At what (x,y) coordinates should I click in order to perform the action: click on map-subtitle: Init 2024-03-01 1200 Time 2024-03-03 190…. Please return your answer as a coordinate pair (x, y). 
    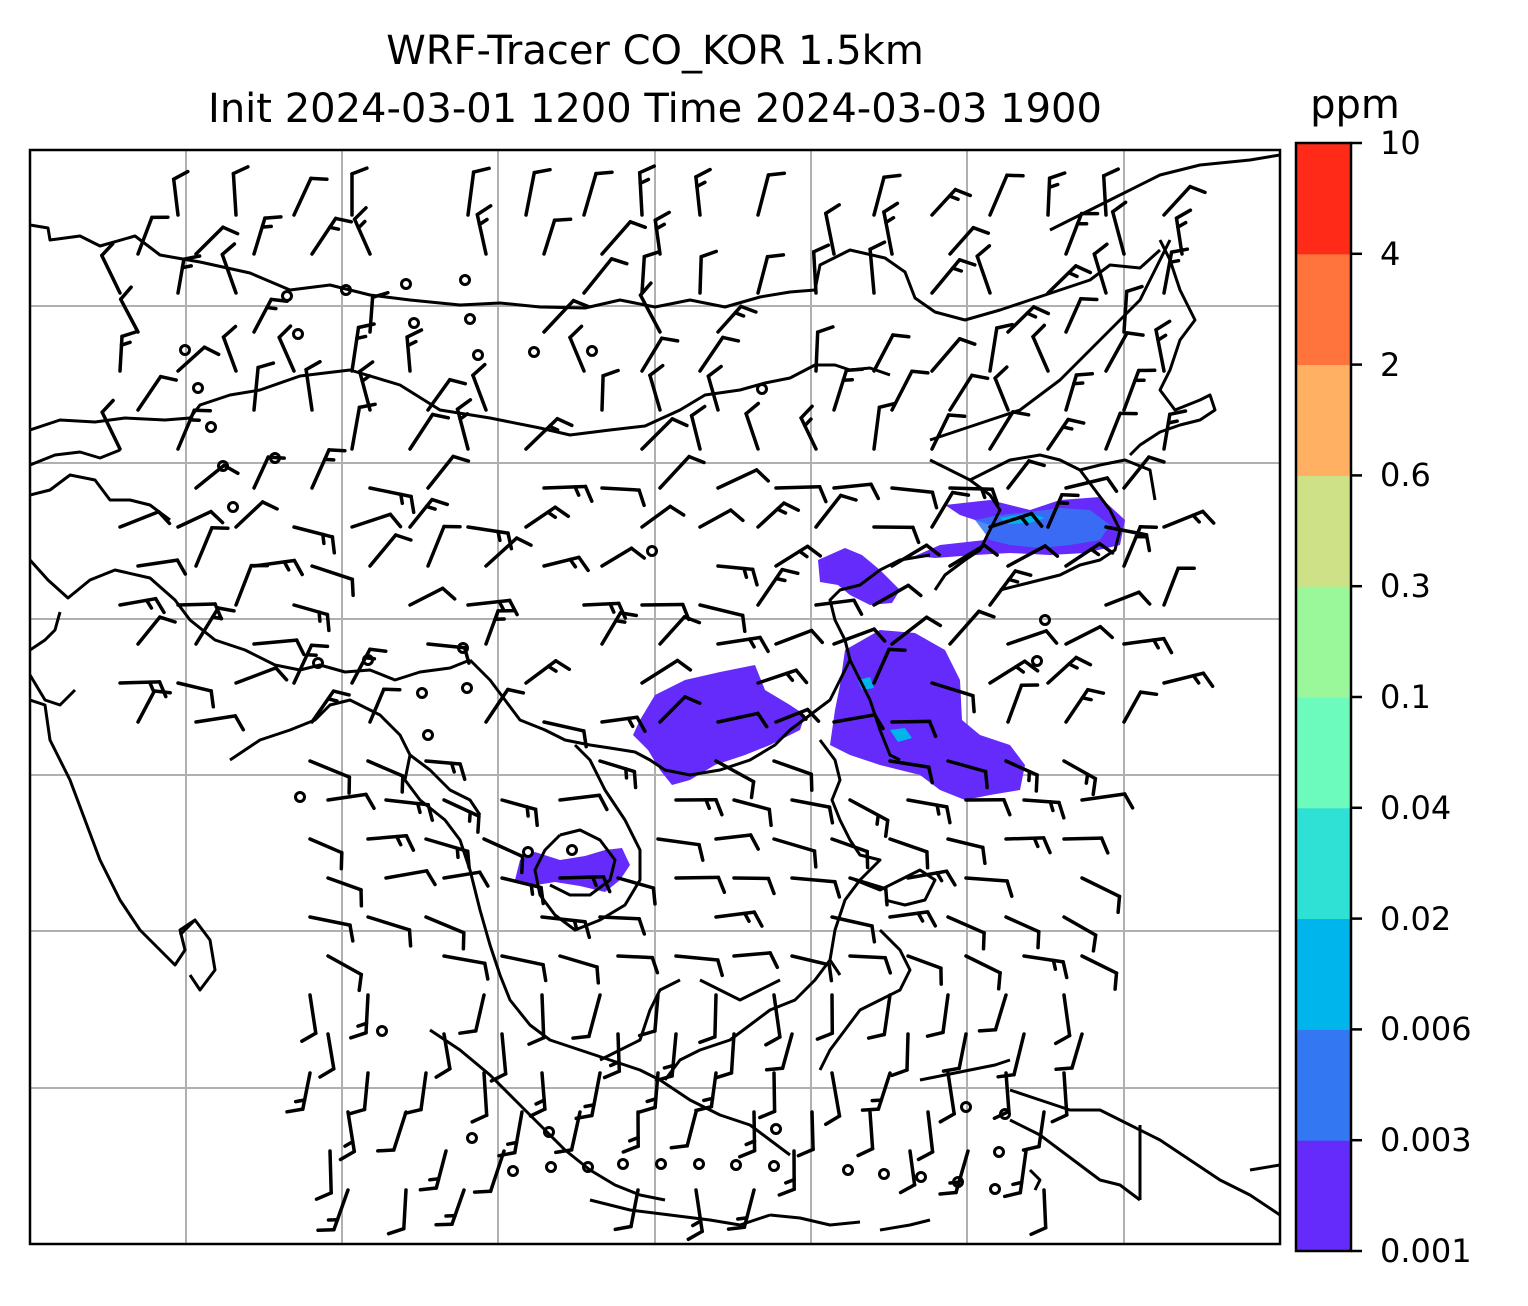
    Looking at the image, I should click on (655, 109).